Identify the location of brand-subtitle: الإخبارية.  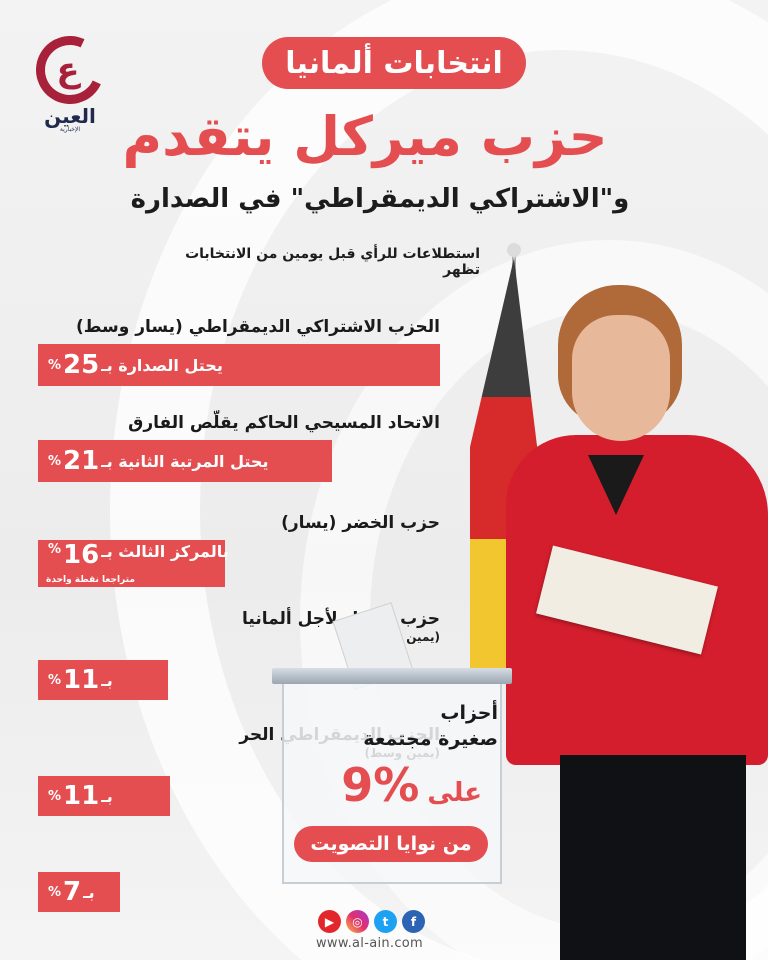
(70, 129).